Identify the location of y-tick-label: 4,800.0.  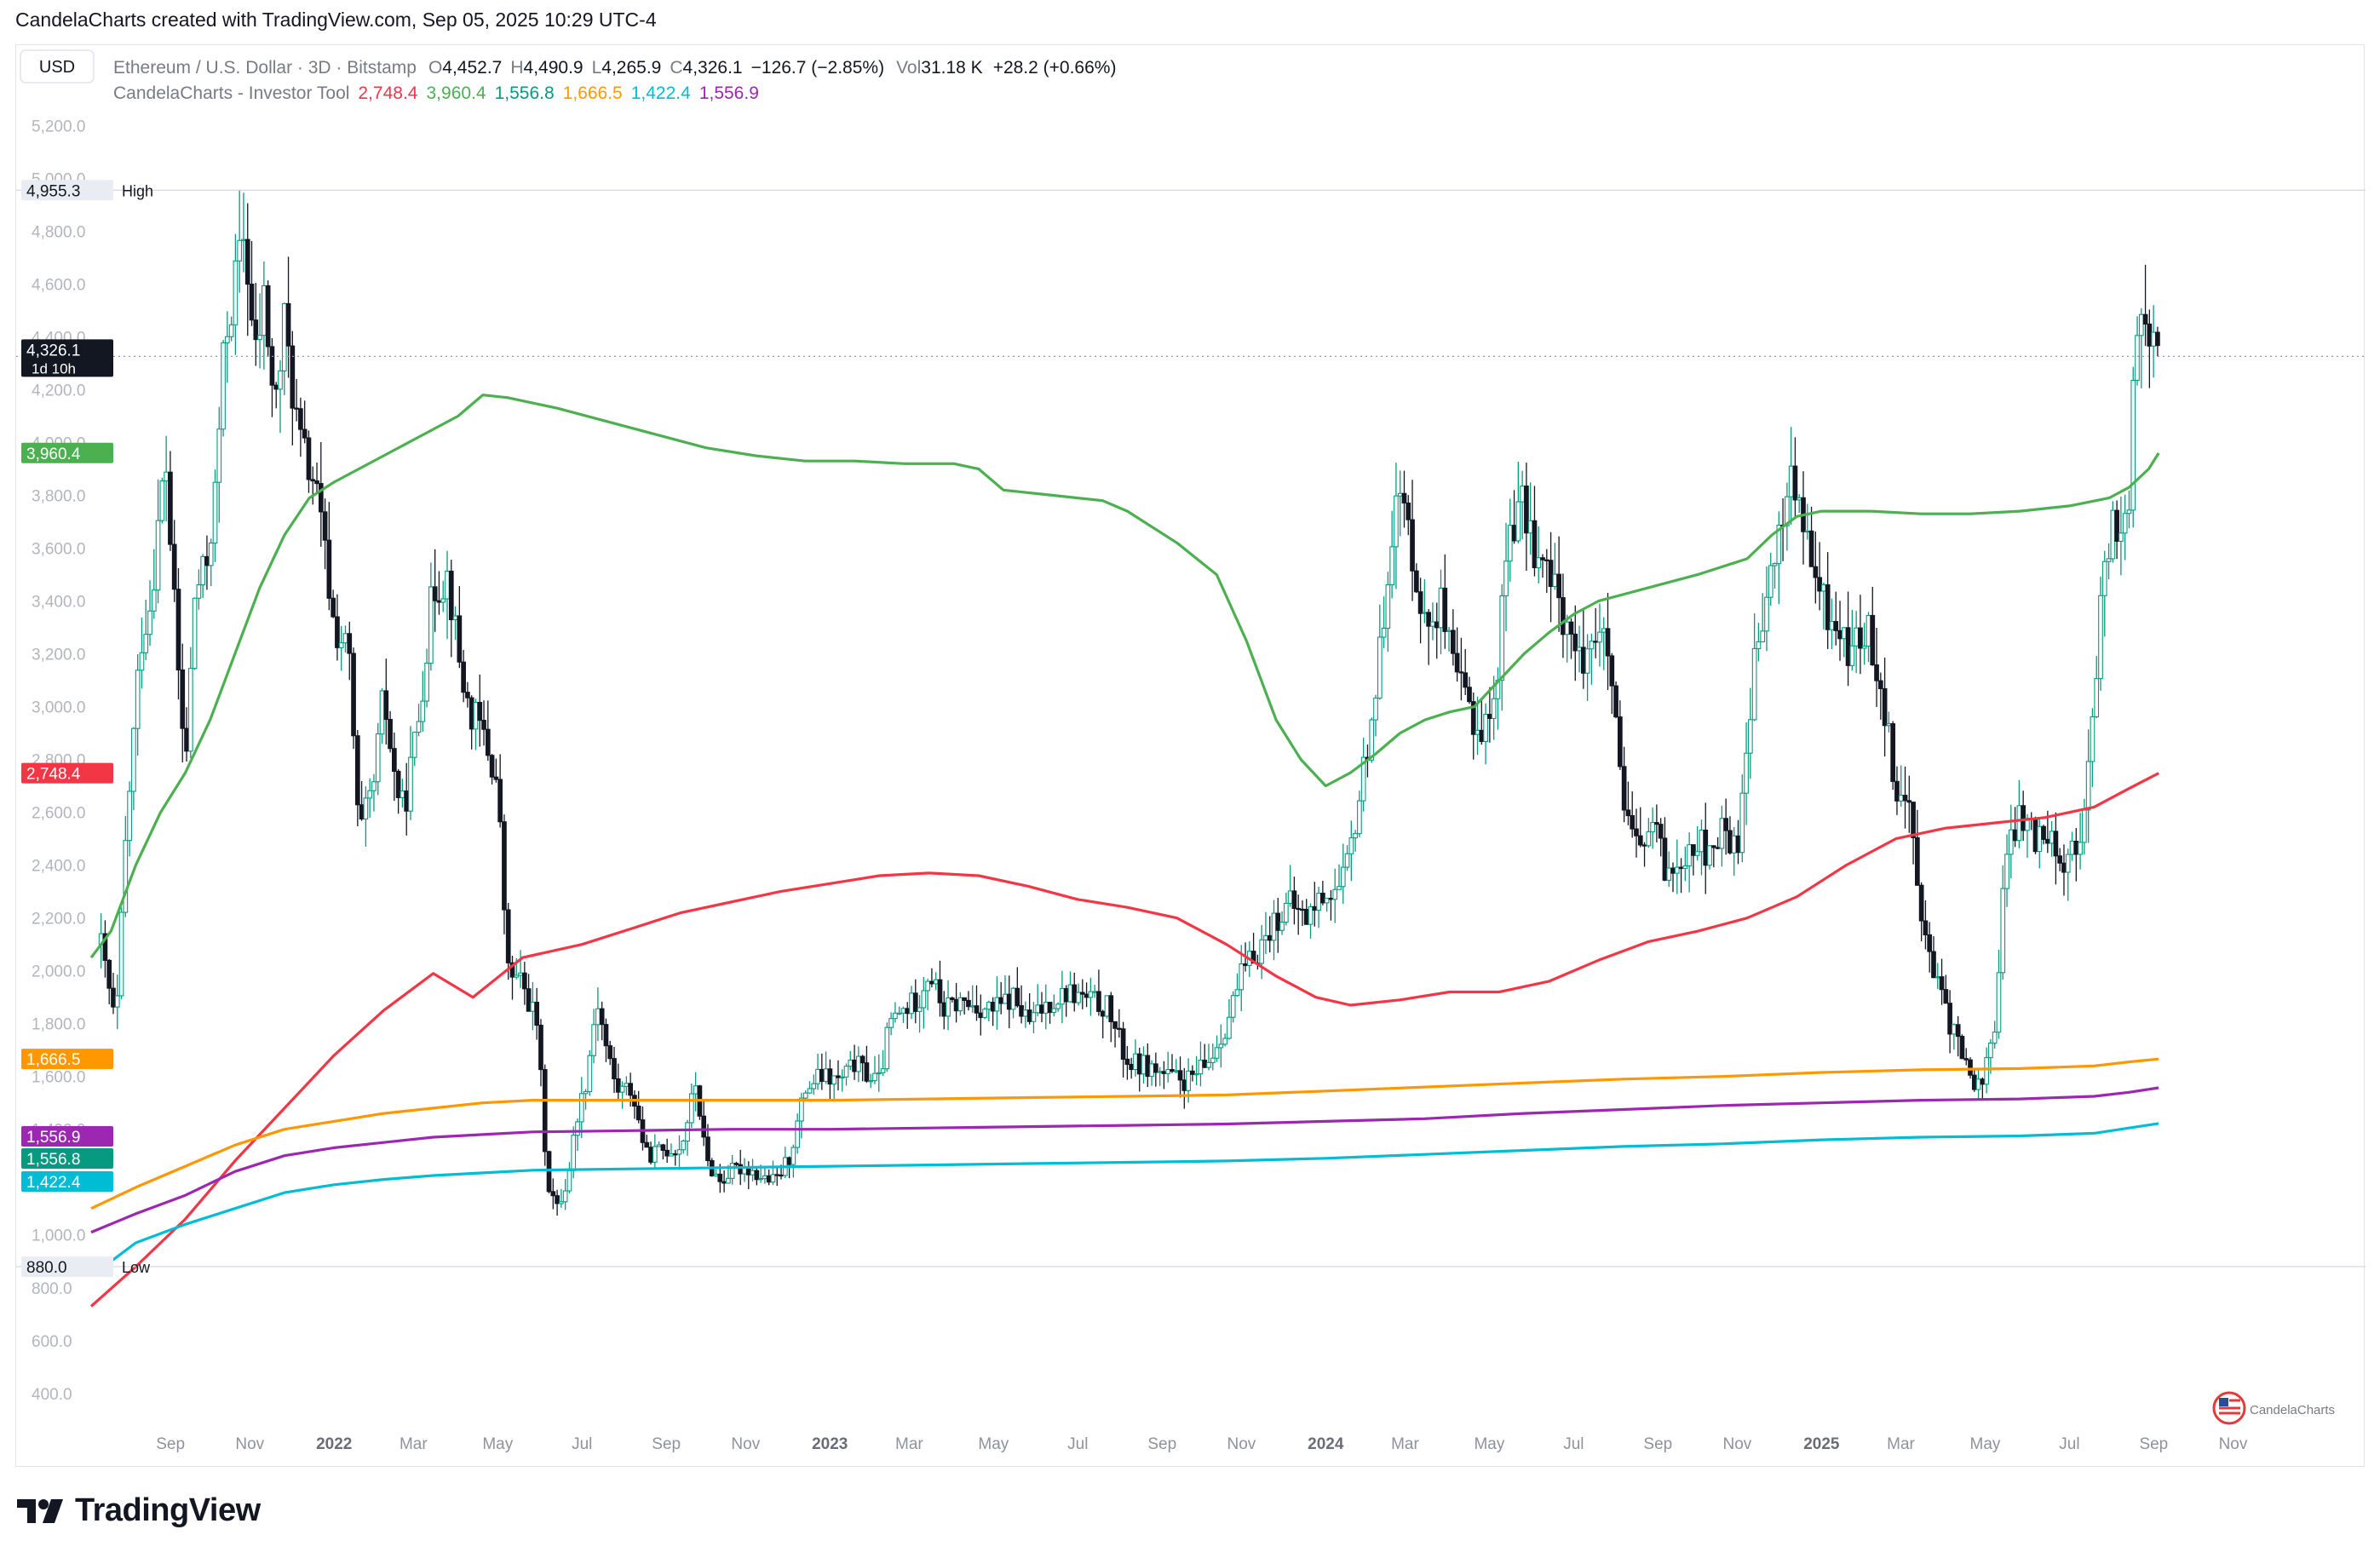
(58, 232).